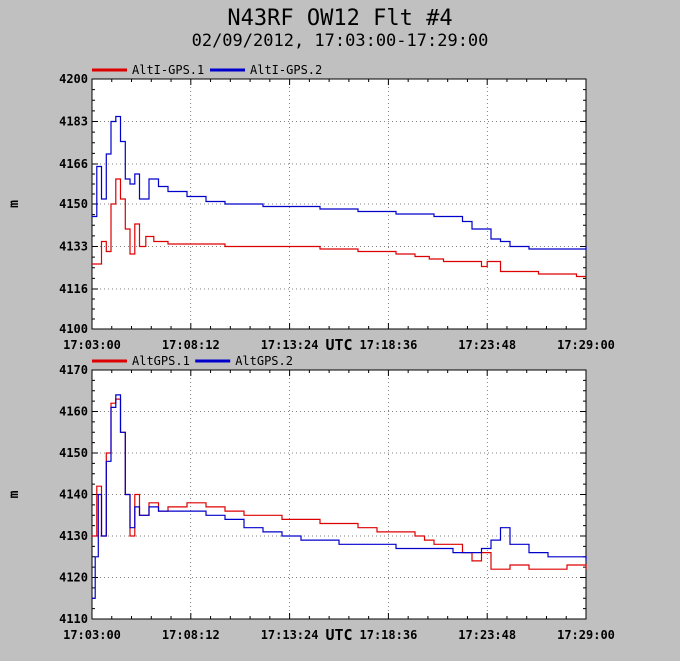 The width and height of the screenshot is (680, 661). I want to click on series-line-AltI-GPS.2, so click(339, 182).